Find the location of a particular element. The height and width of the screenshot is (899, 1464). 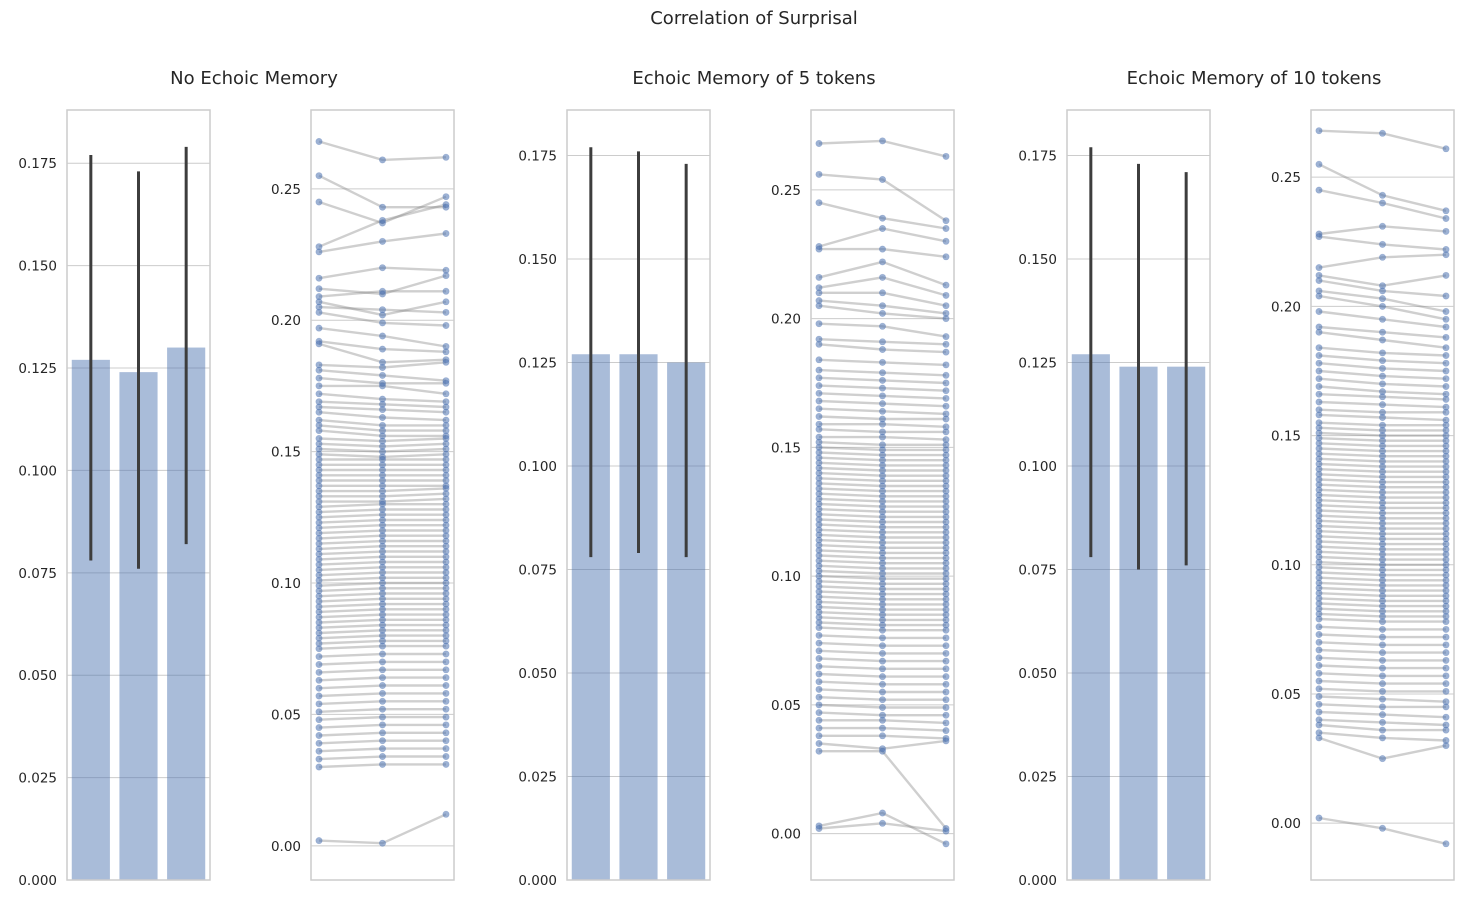

paired-panel-1: 0.00 0.05 0.10 0.15 0.20 0.25 is located at coordinates (363, 495).